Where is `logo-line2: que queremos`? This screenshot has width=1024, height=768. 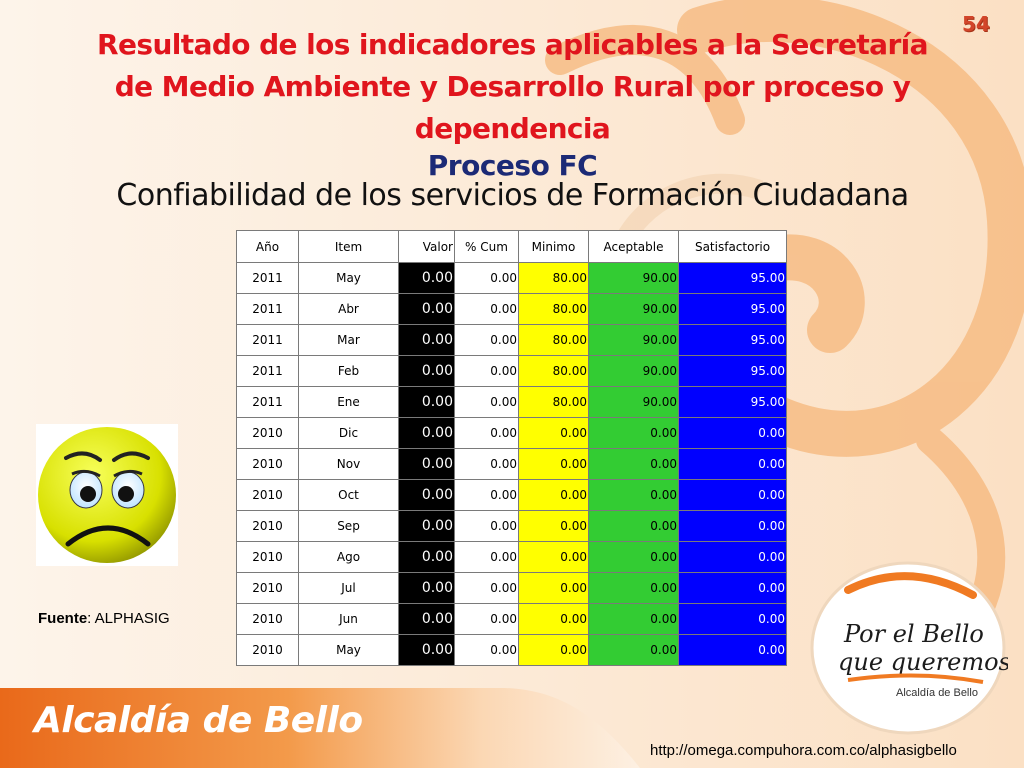 logo-line2: que queremos is located at coordinates (923, 662).